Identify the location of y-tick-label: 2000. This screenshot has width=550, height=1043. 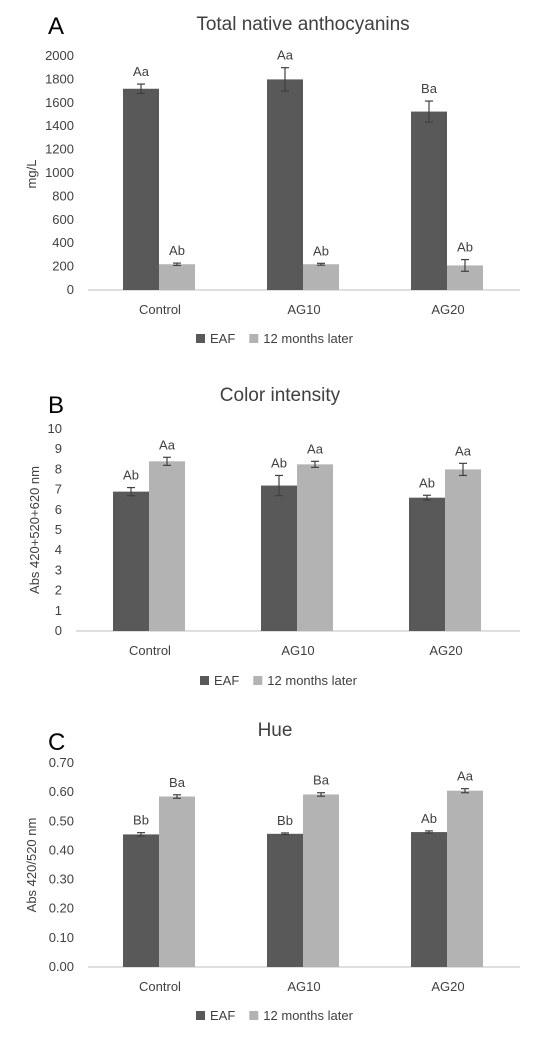
(59, 55).